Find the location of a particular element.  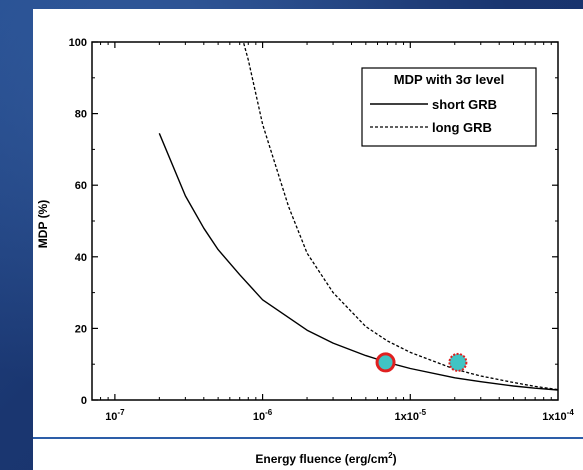

x-axis-label: Energy fluence (erg/cm2) is located at coordinates (325, 458).